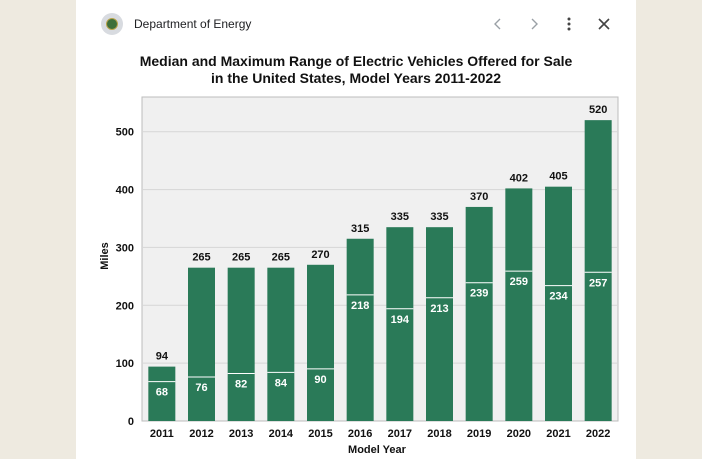 Image resolution: width=702 pixels, height=459 pixels. I want to click on x-tick-label: 2016, so click(360, 434).